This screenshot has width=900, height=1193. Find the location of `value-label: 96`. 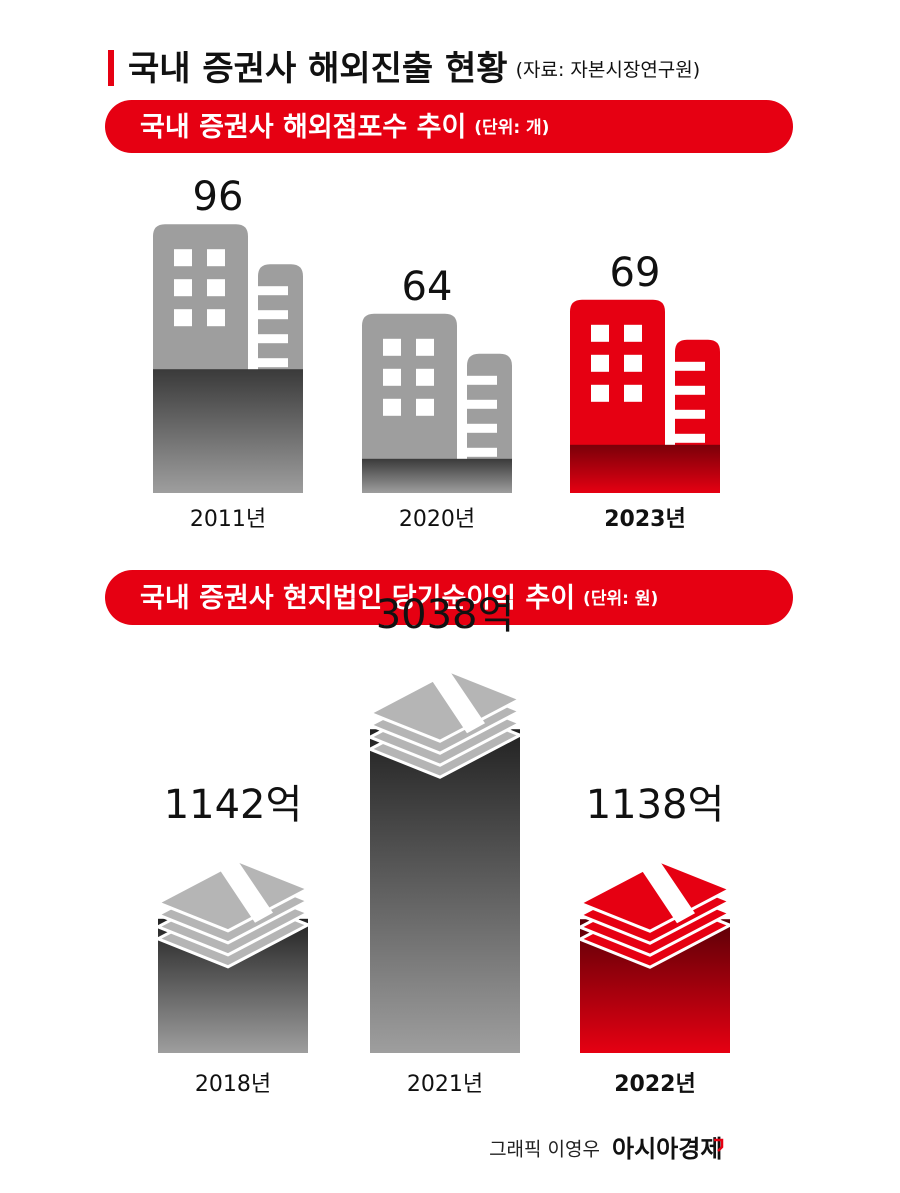

value-label: 96 is located at coordinates (218, 197).